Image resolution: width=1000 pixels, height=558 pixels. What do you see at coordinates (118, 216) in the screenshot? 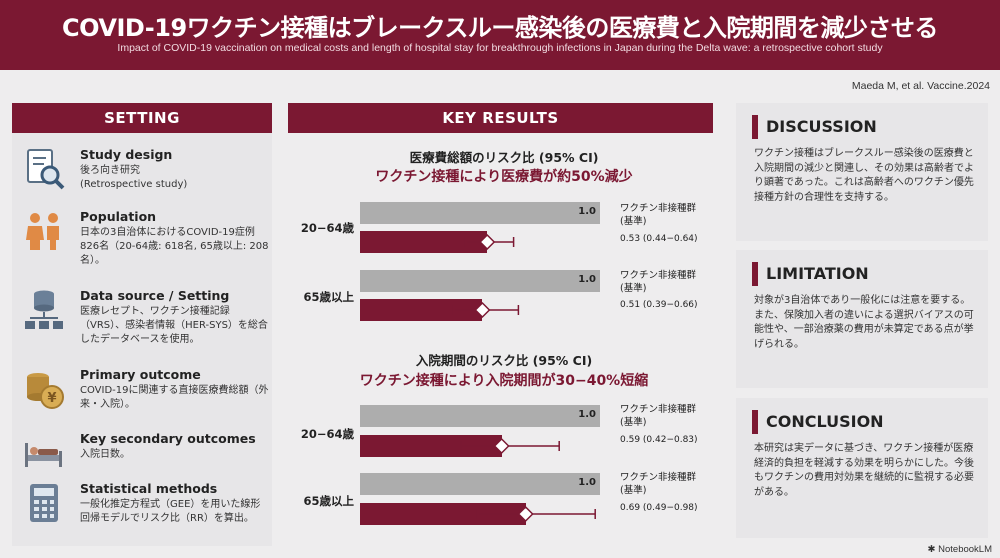
I see `setting-title: Population` at bounding box center [118, 216].